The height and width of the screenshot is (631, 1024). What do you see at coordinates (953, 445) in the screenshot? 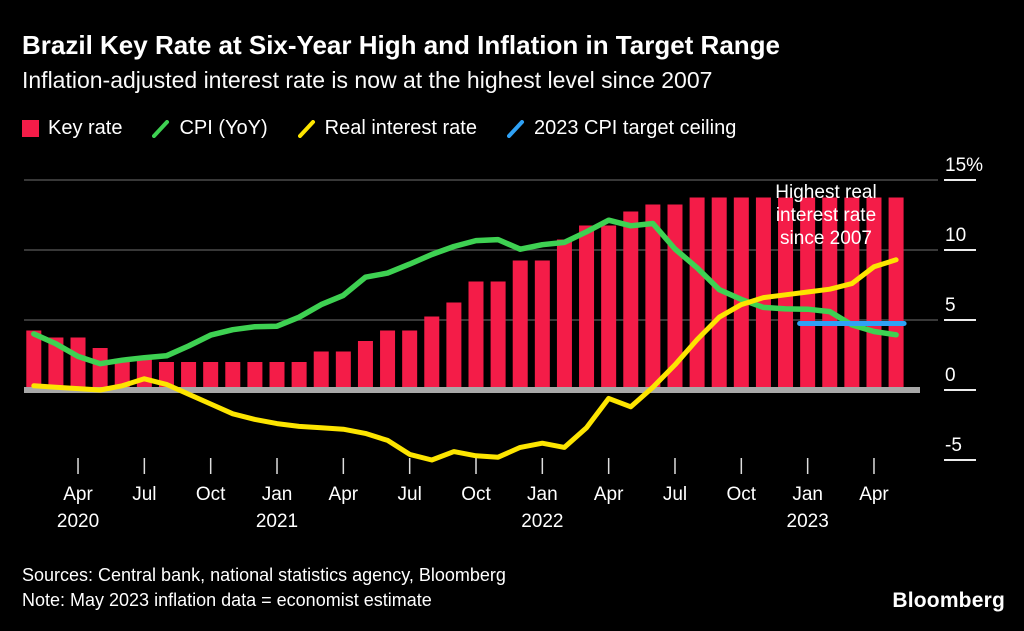
I see `y-axis-label: -5` at bounding box center [953, 445].